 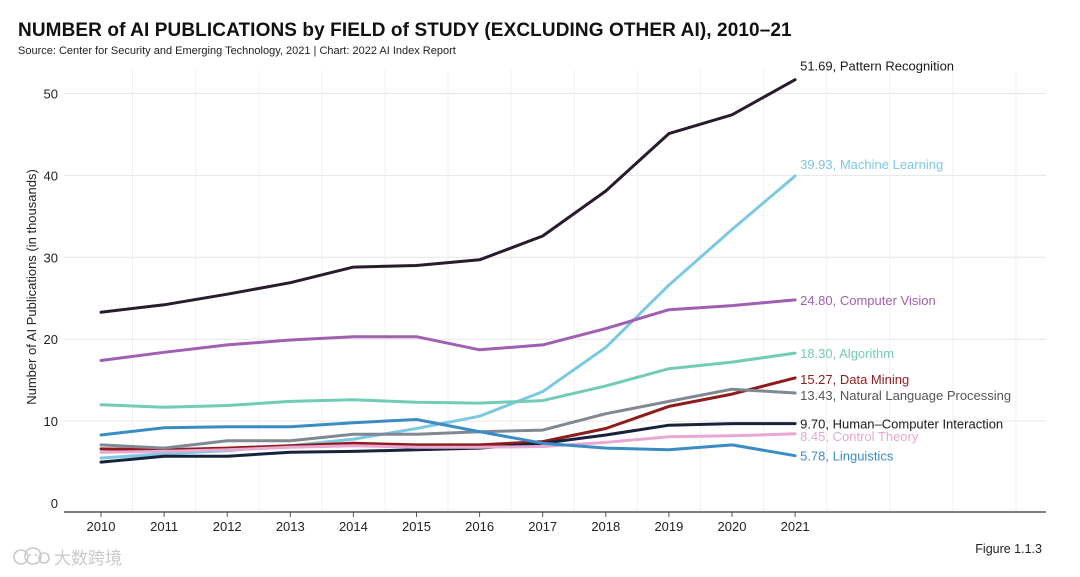 I want to click on y-tick-label: 30, so click(x=51, y=257).